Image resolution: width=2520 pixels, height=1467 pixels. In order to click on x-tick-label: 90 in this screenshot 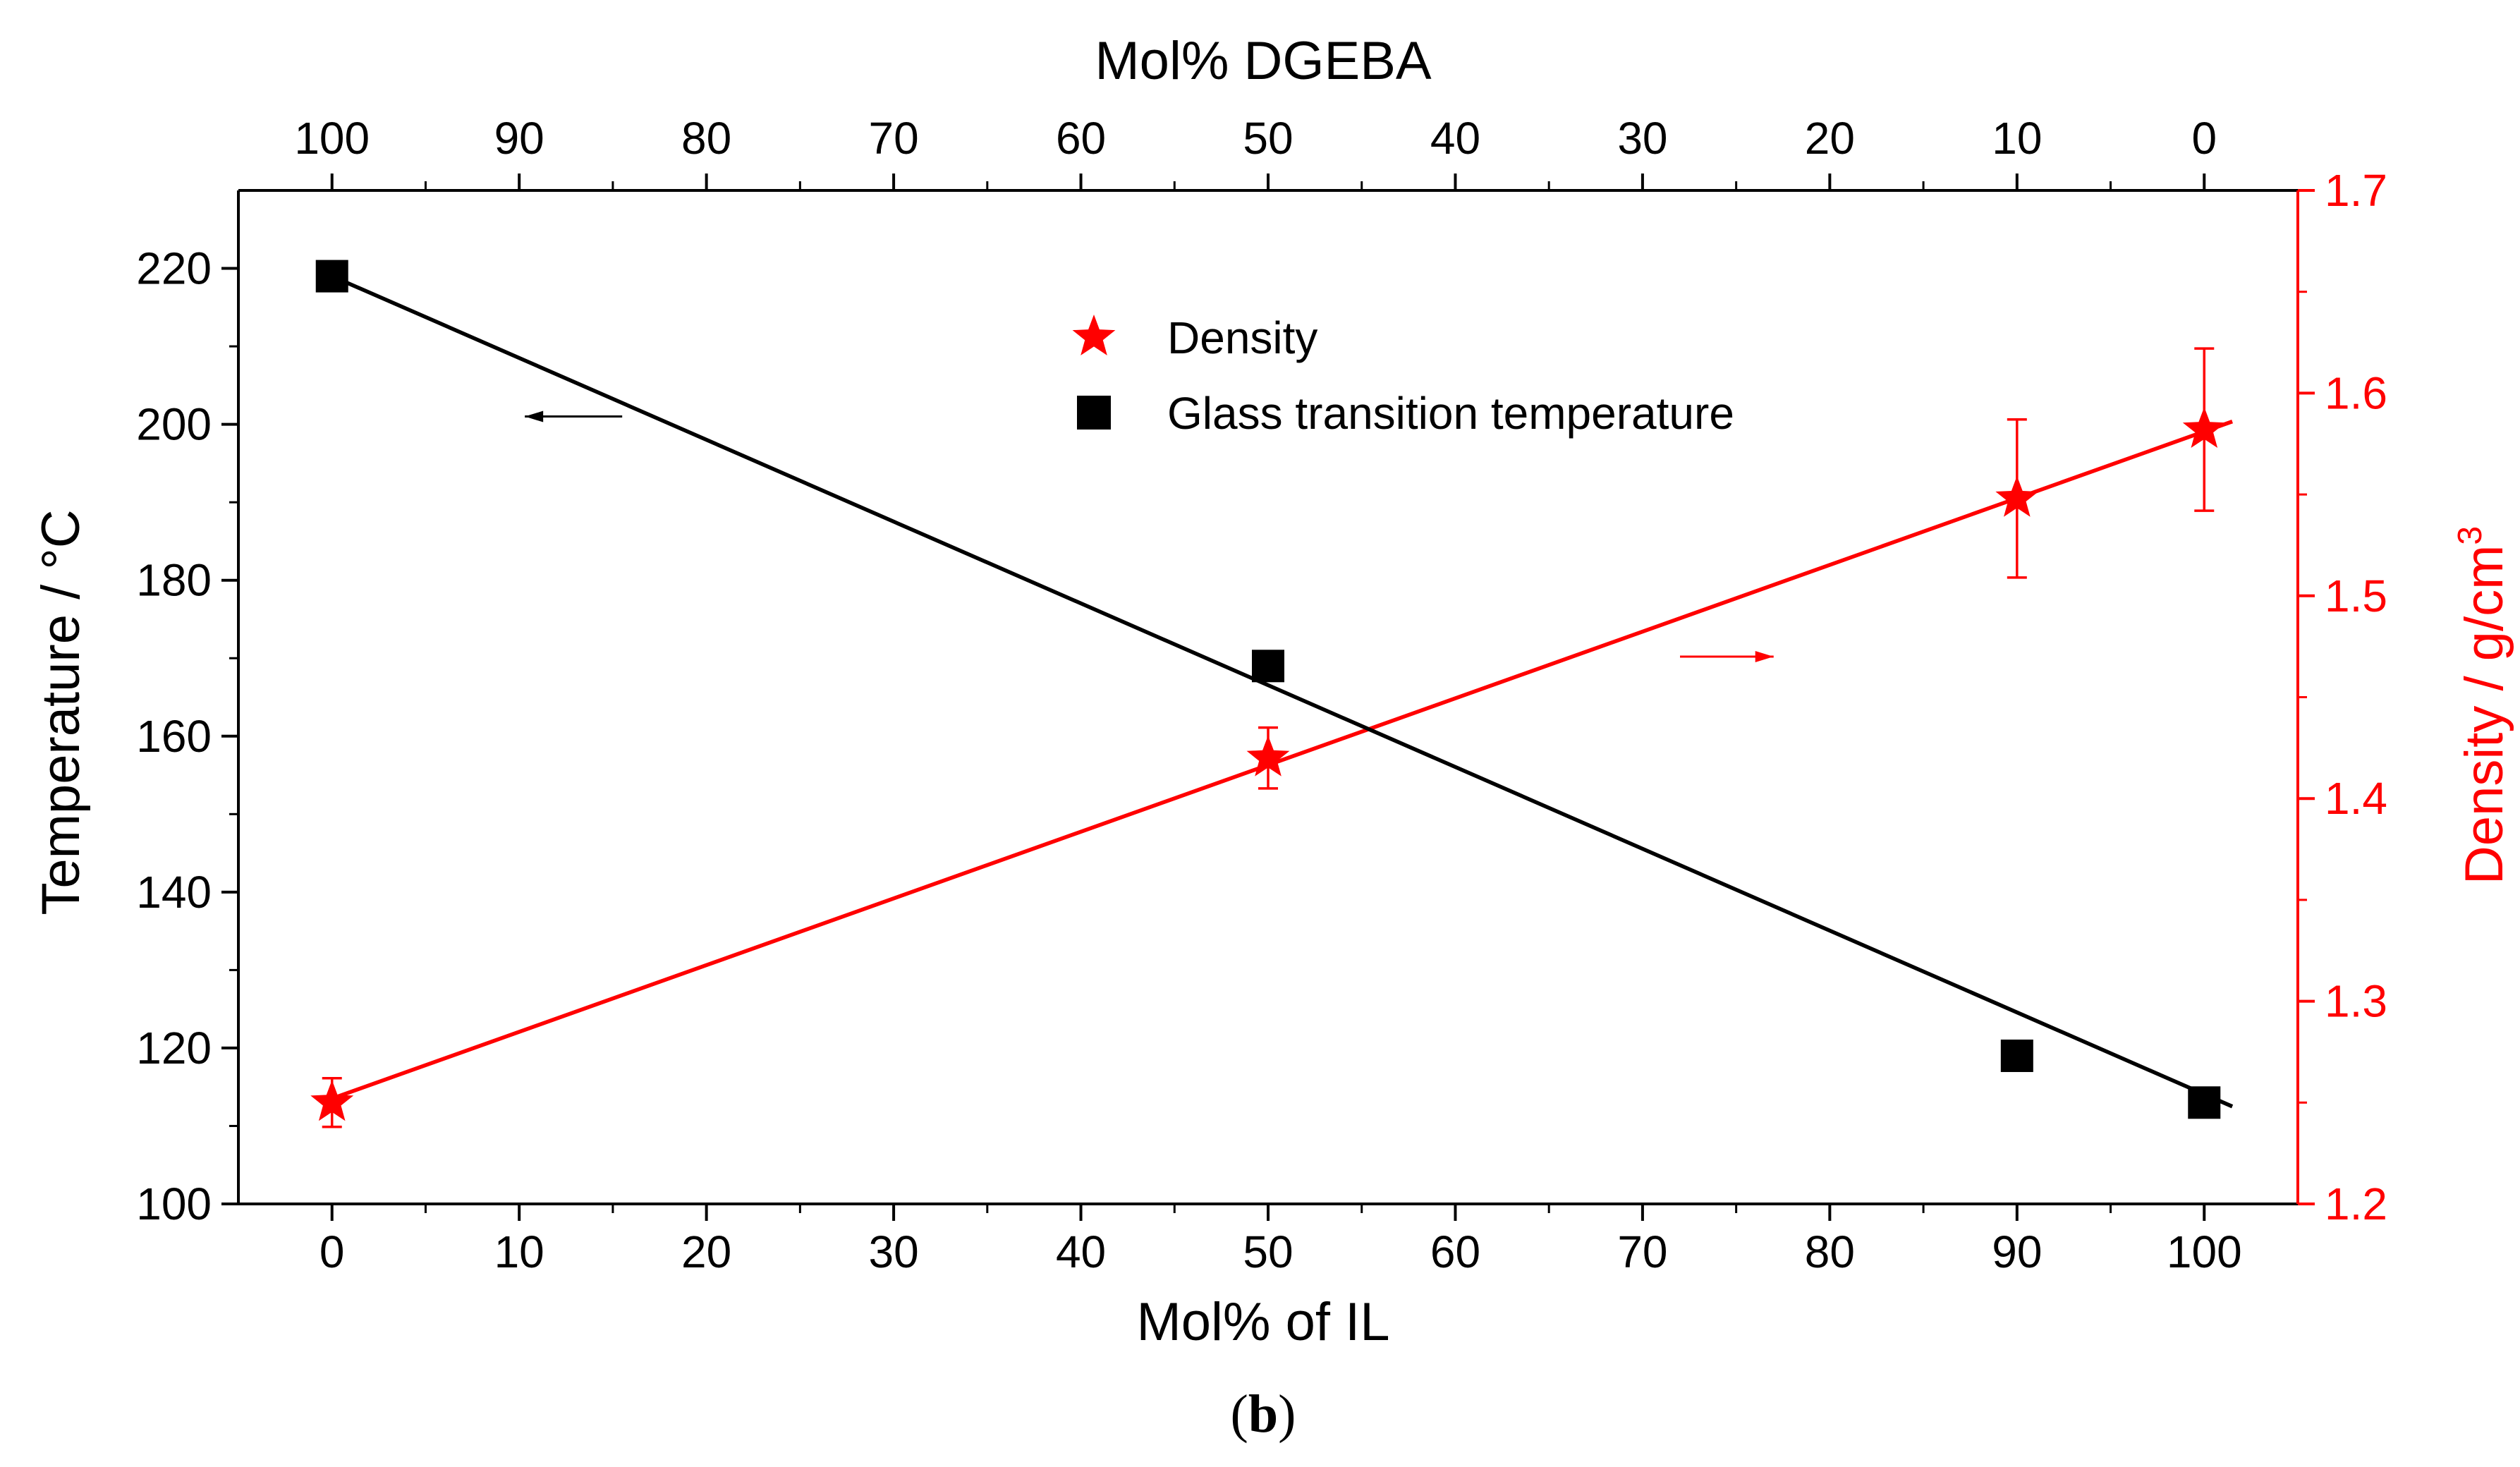, I will do `click(2017, 1252)`.